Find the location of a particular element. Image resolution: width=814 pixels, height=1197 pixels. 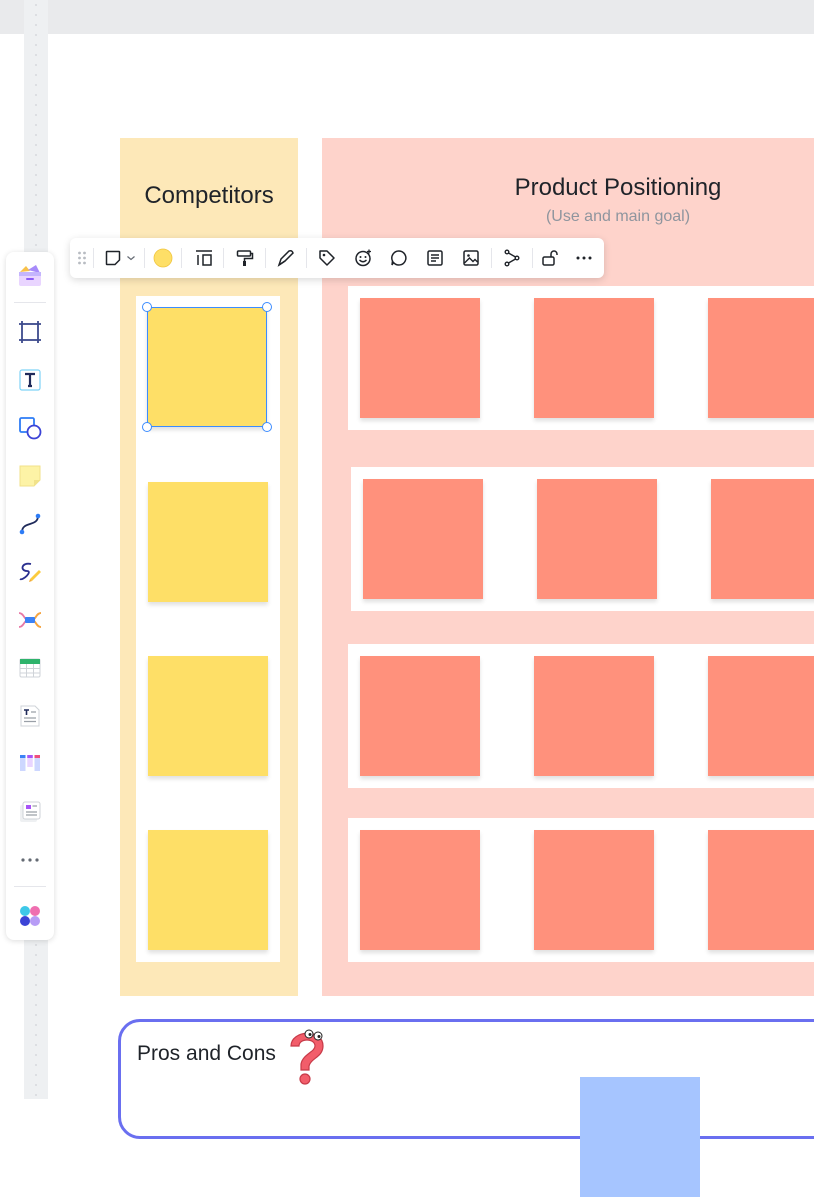

text-align-icon is located at coordinates (204, 258).